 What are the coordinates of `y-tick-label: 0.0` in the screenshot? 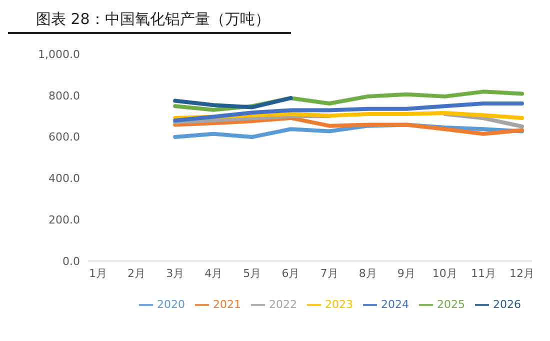 It's located at (71, 261).